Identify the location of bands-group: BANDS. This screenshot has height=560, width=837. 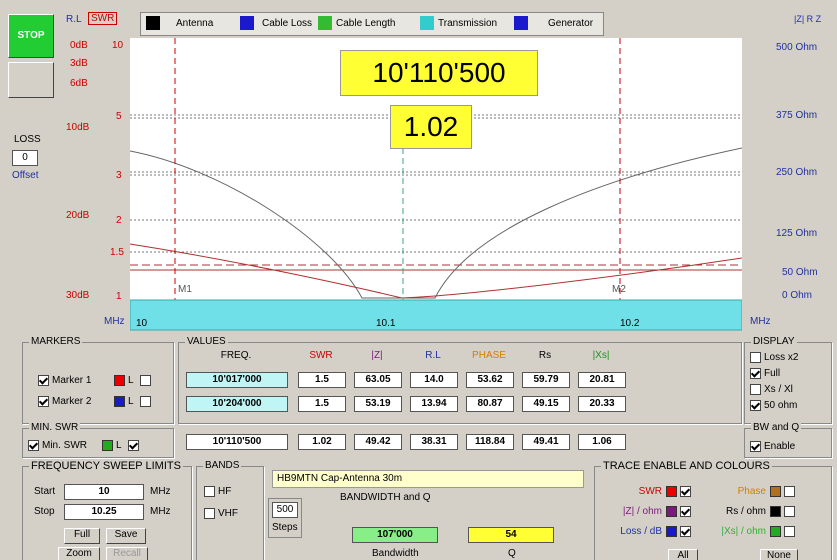
(230, 510).